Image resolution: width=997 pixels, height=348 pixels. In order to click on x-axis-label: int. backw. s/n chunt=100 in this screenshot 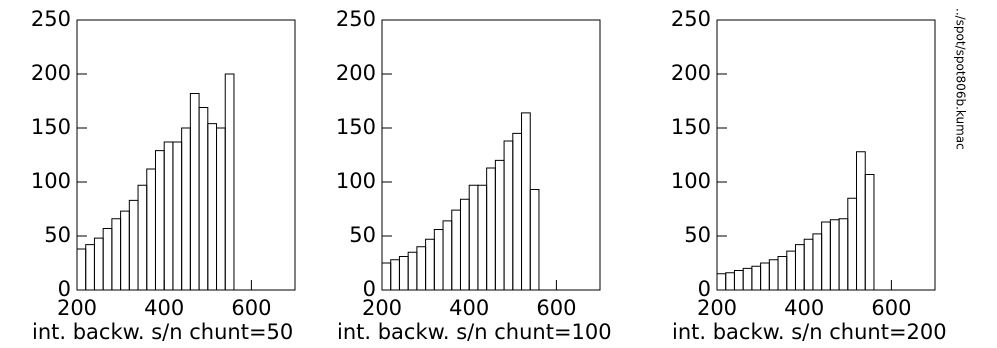, I will do `click(474, 332)`.